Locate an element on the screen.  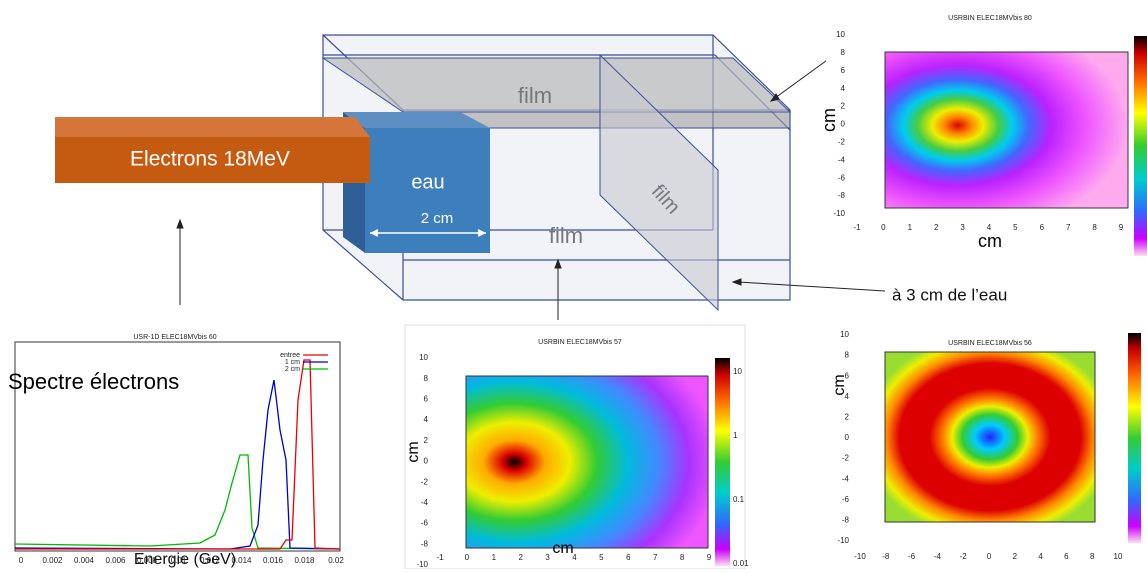
legend-label: 2 cm is located at coordinates (292, 369).